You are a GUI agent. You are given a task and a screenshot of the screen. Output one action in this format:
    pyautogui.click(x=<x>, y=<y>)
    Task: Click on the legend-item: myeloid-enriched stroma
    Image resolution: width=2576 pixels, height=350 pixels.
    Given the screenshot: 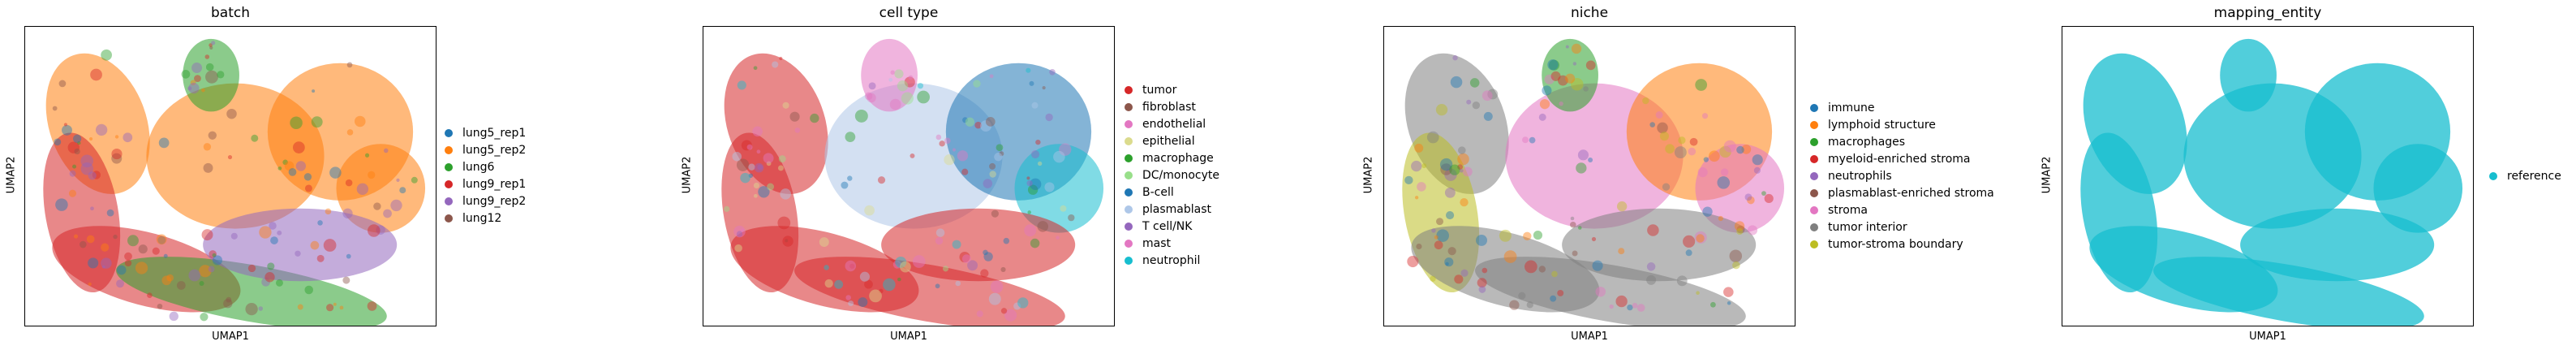 What is the action you would take?
    pyautogui.click(x=1902, y=159)
    